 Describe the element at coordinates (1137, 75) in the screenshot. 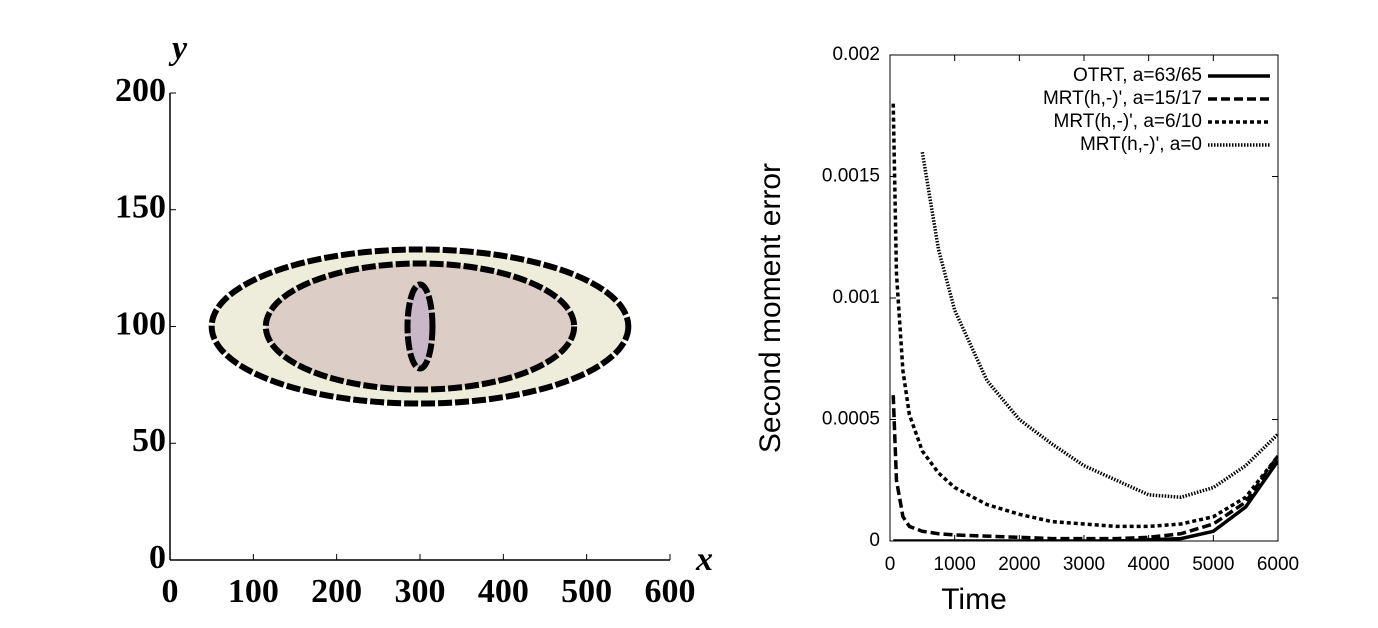

I see `legend-label: OTRT, a=63/65` at that location.